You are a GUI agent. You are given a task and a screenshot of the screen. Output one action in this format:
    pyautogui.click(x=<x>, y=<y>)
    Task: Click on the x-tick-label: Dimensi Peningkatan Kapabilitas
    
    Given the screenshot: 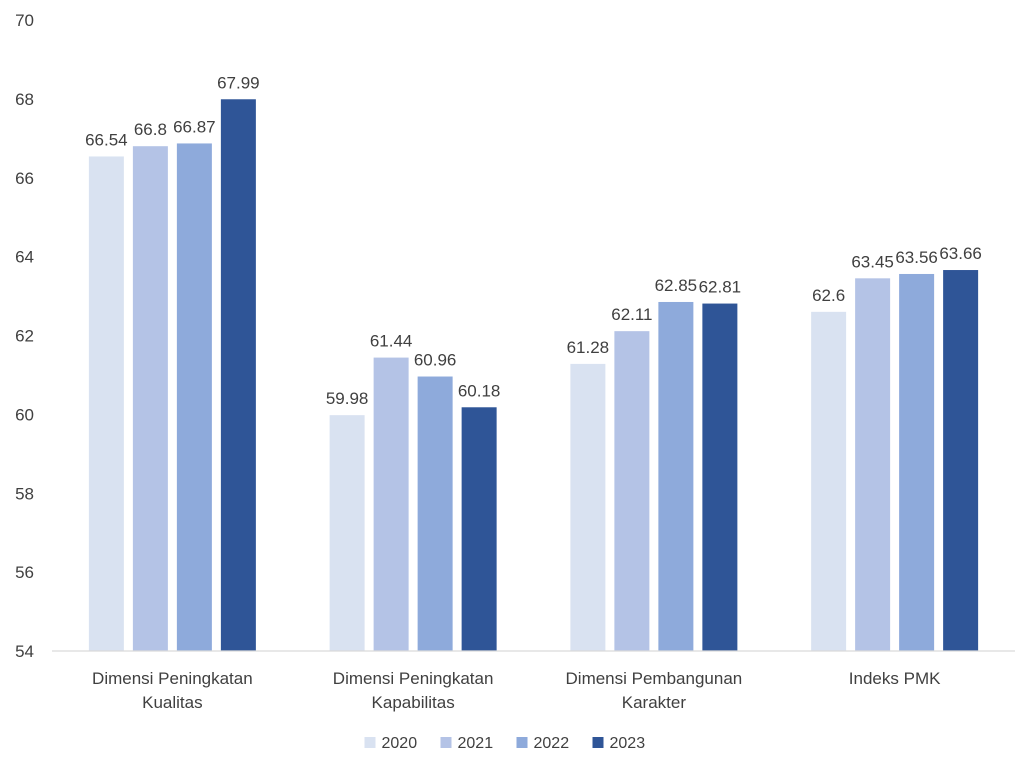 What is the action you would take?
    pyautogui.click(x=413, y=690)
    